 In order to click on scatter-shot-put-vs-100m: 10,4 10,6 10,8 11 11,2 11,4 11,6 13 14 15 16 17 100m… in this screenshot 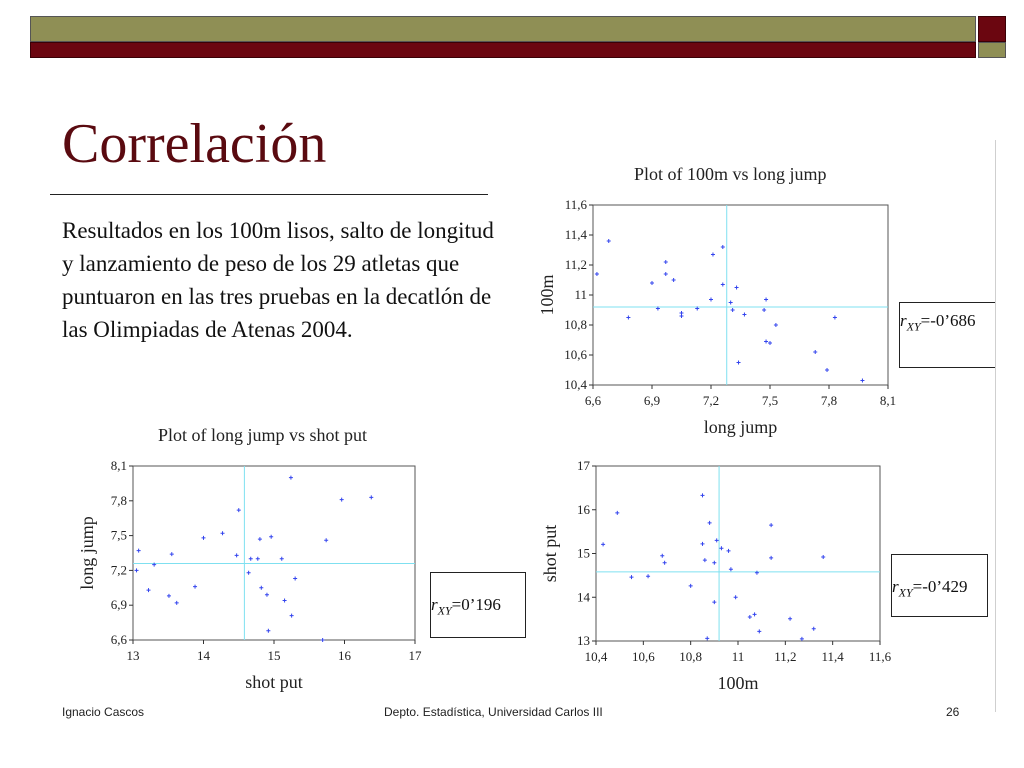, I will do `click(716, 575)`.